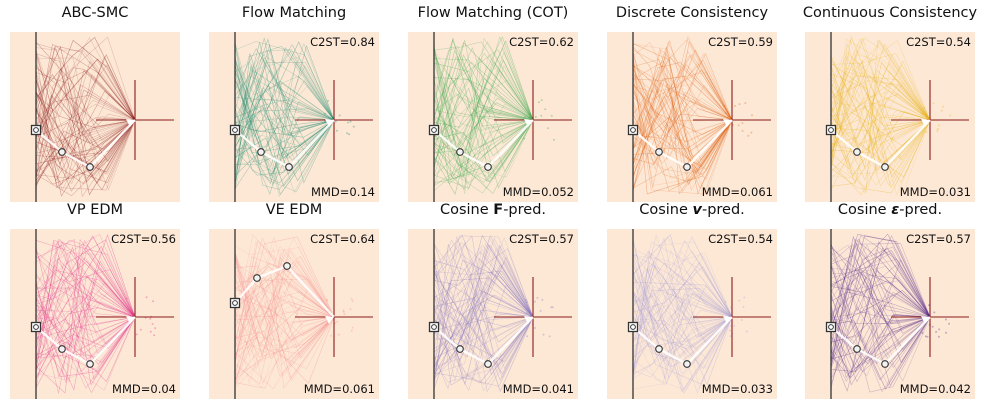 Image resolution: width=987 pixels, height=409 pixels. What do you see at coordinates (95, 210) in the screenshot?
I see `chart-title: VP EDM` at bounding box center [95, 210].